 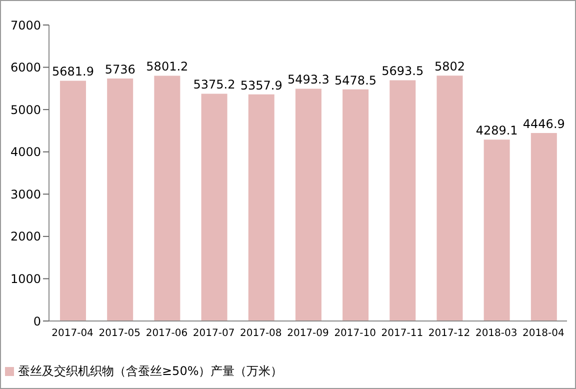 What do you see at coordinates (543, 334) in the screenshot?
I see `x-tick-label: 2018-04` at bounding box center [543, 334].